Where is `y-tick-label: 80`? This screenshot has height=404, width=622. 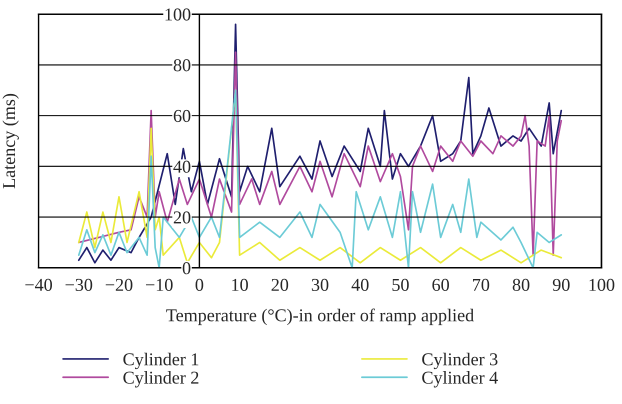 y-tick-label: 80 is located at coordinates (182, 65).